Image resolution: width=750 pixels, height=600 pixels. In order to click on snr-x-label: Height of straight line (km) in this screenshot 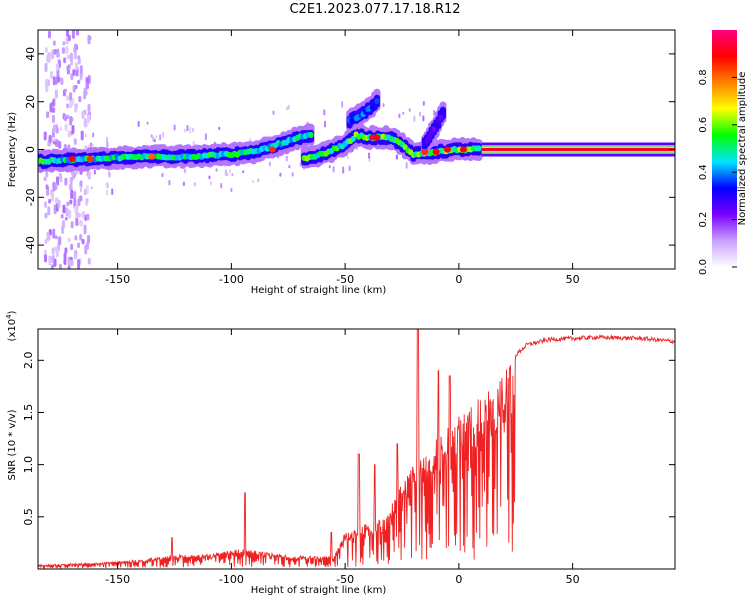, I will do `click(319, 590)`.